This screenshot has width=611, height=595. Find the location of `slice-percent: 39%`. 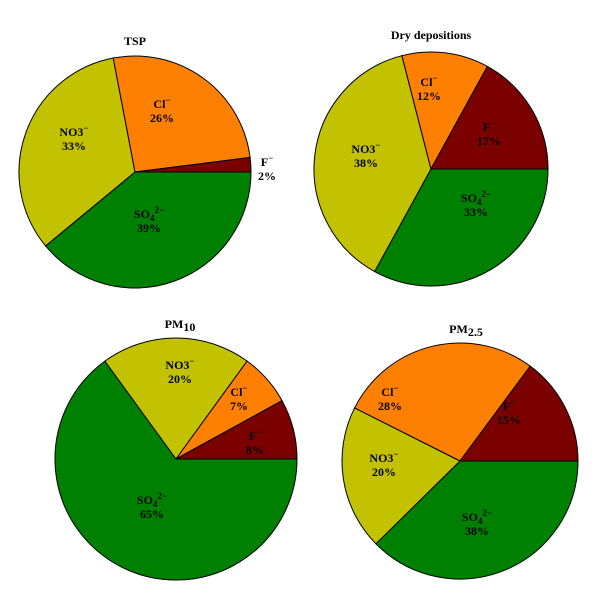

slice-percent: 39% is located at coordinates (149, 228).